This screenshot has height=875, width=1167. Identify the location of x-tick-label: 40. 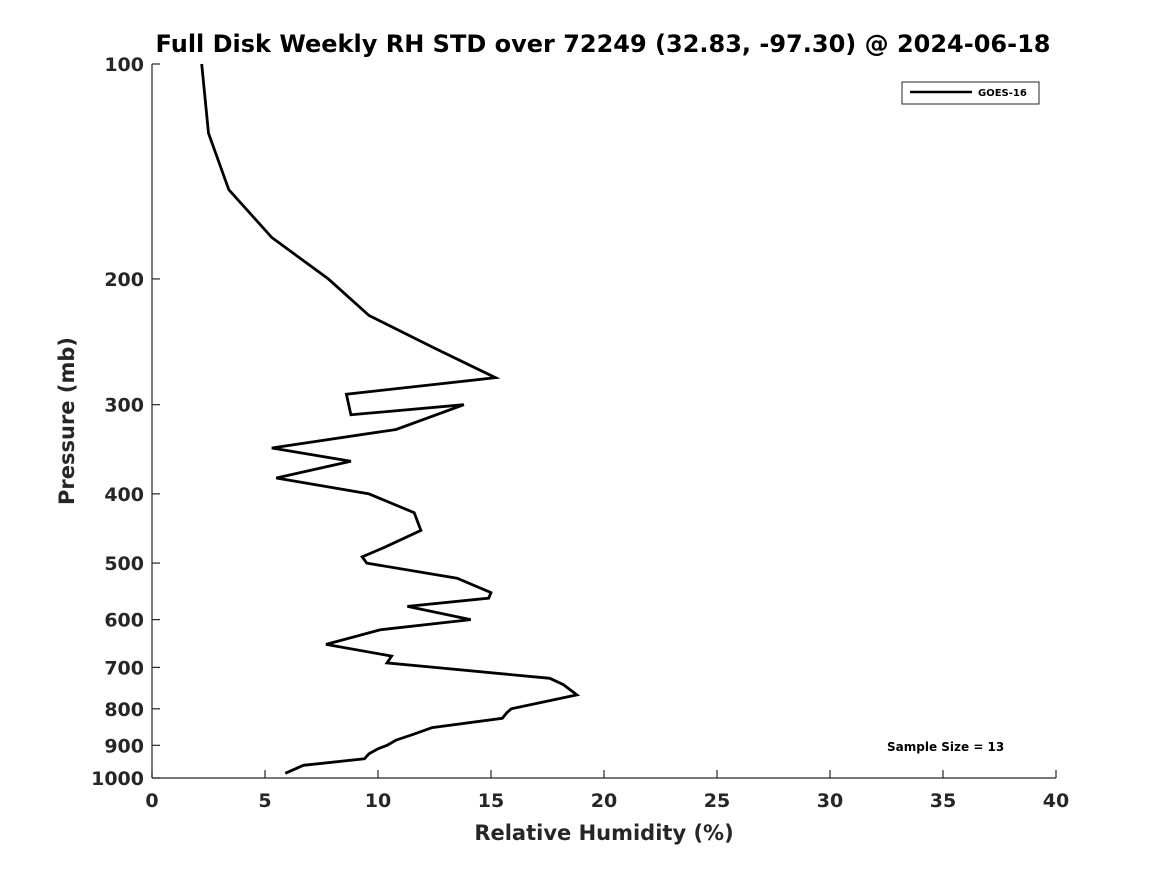
(1056, 801).